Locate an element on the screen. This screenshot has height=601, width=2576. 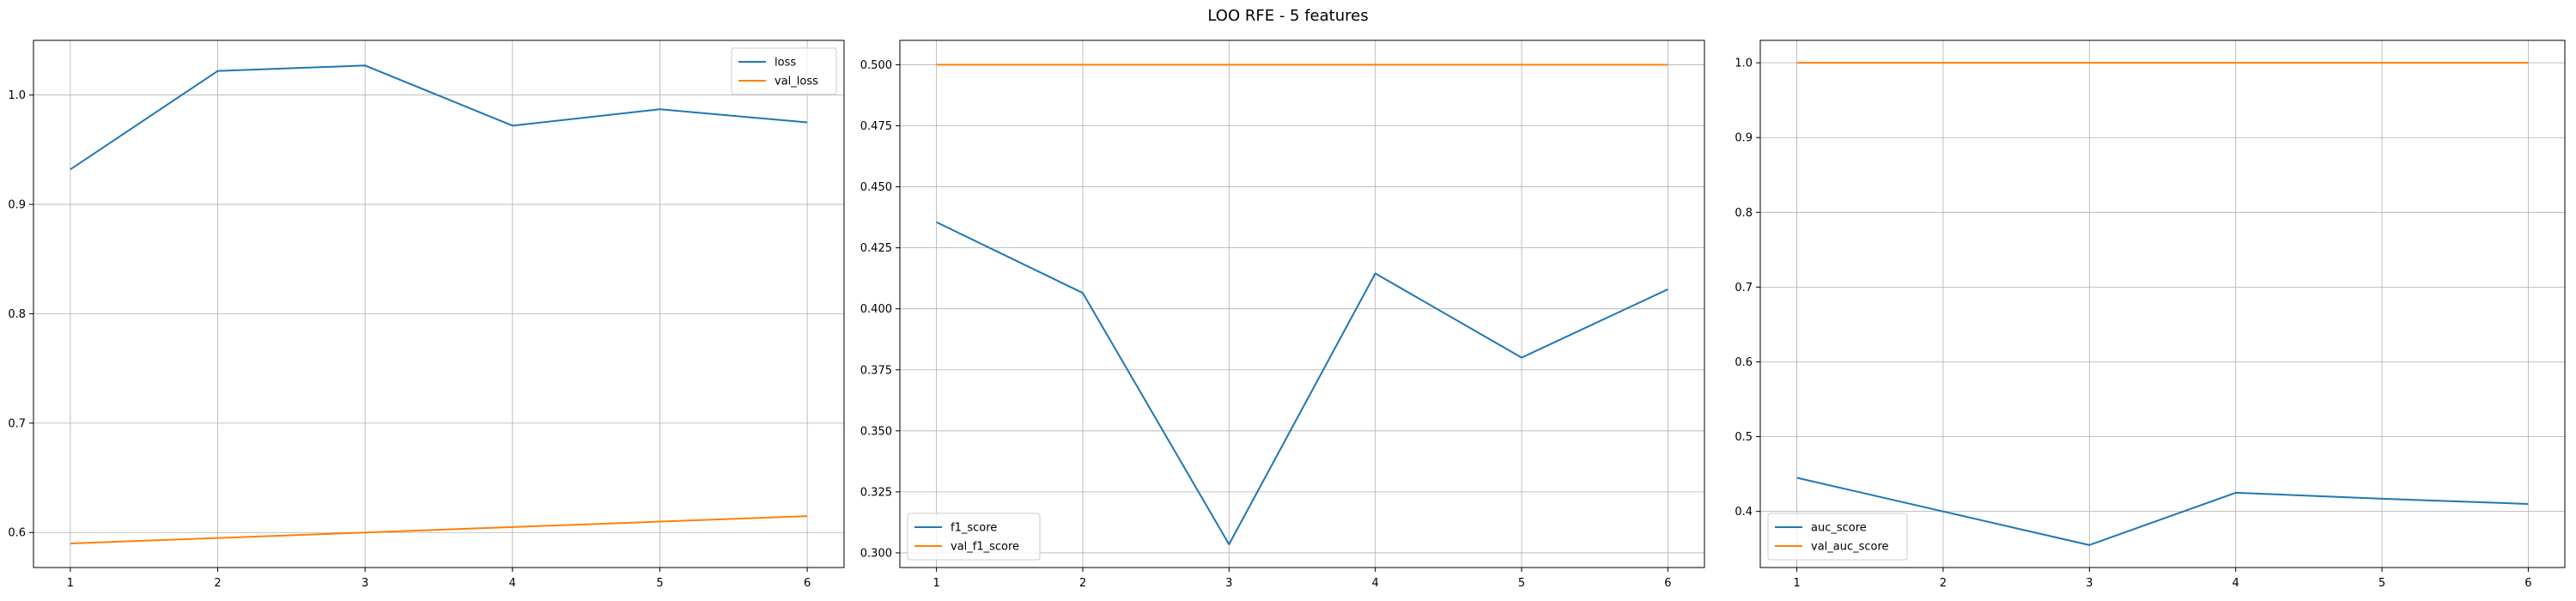
legend: f1_score val_f1_score is located at coordinates (974, 537).